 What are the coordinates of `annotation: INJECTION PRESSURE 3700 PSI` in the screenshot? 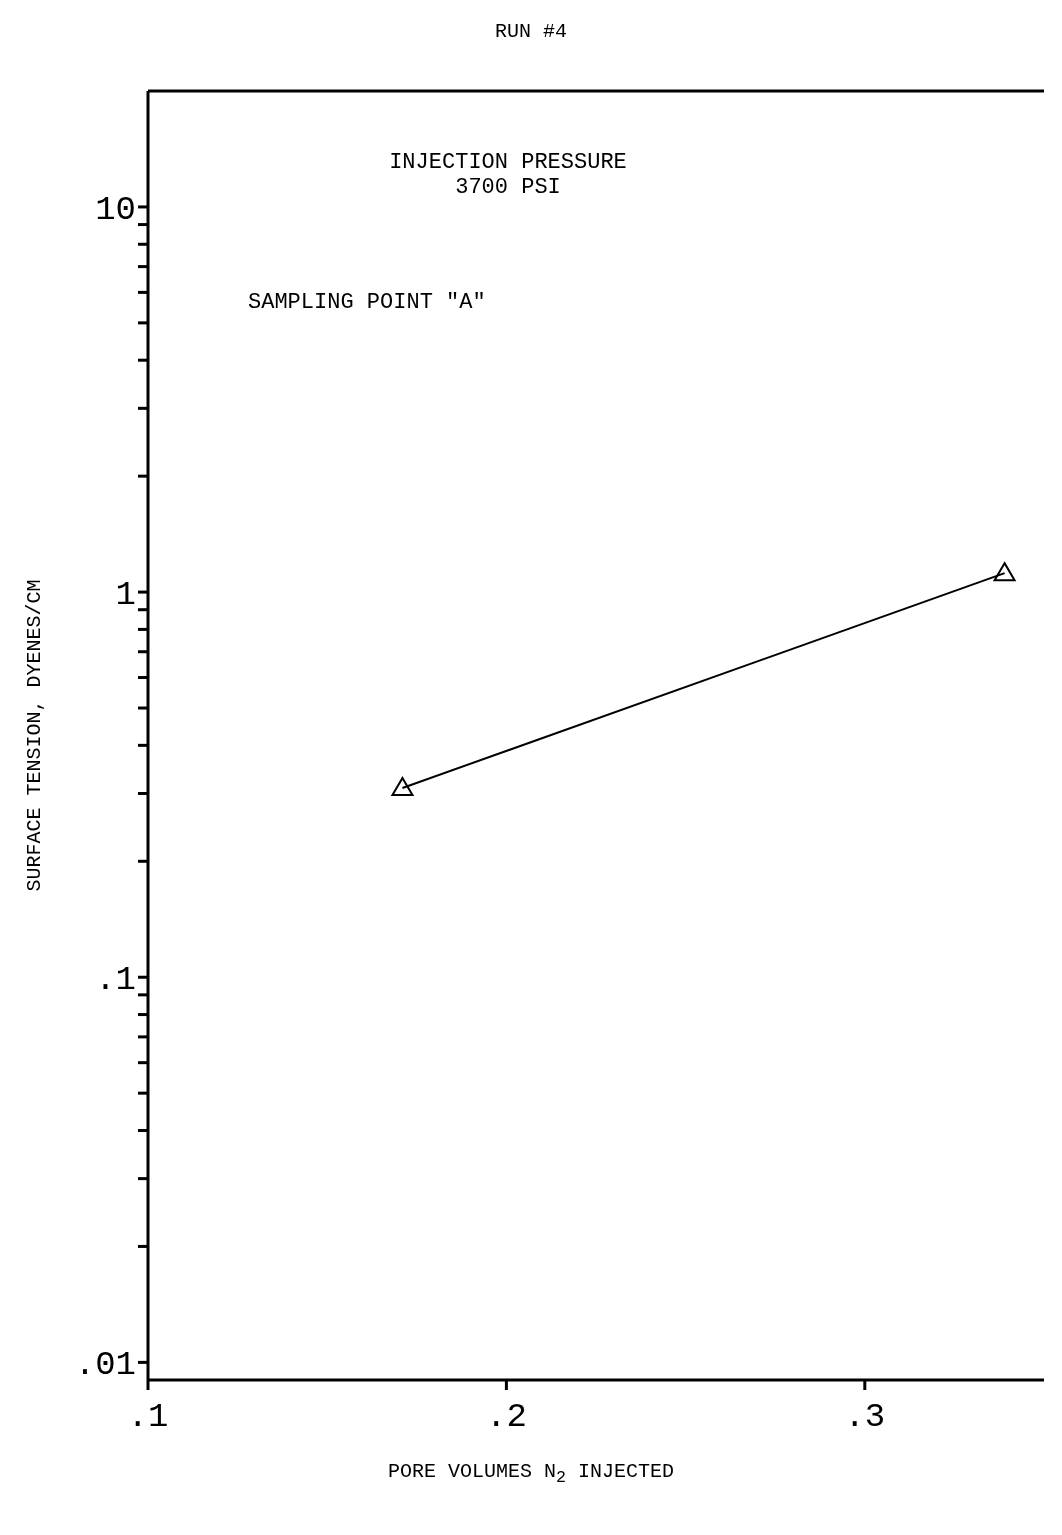 It's located at (508, 175).